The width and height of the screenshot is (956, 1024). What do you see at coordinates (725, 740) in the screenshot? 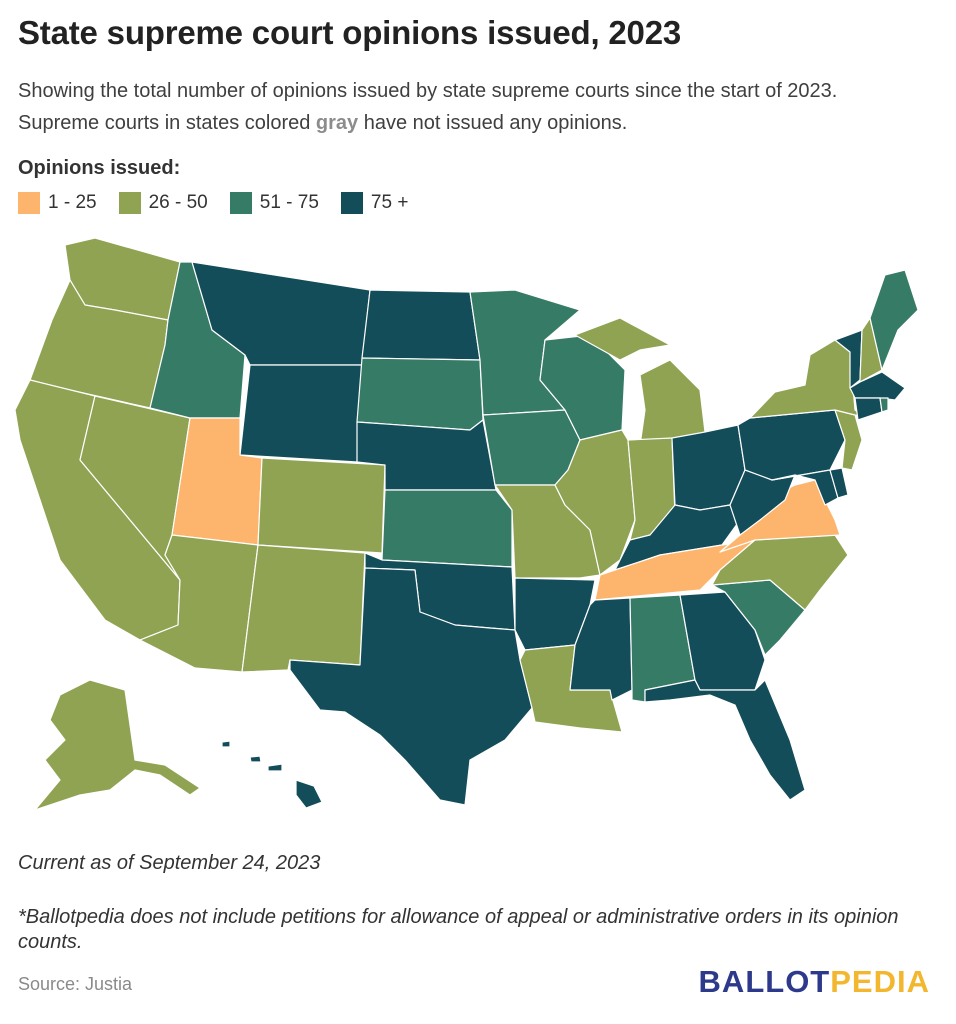
I see `state-fl` at bounding box center [725, 740].